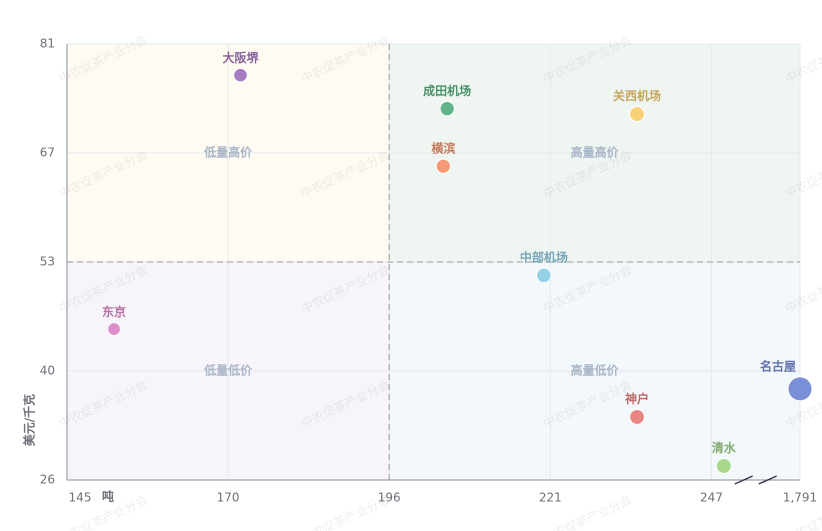  What do you see at coordinates (47, 480) in the screenshot?
I see `y-tick-label: 26` at bounding box center [47, 480].